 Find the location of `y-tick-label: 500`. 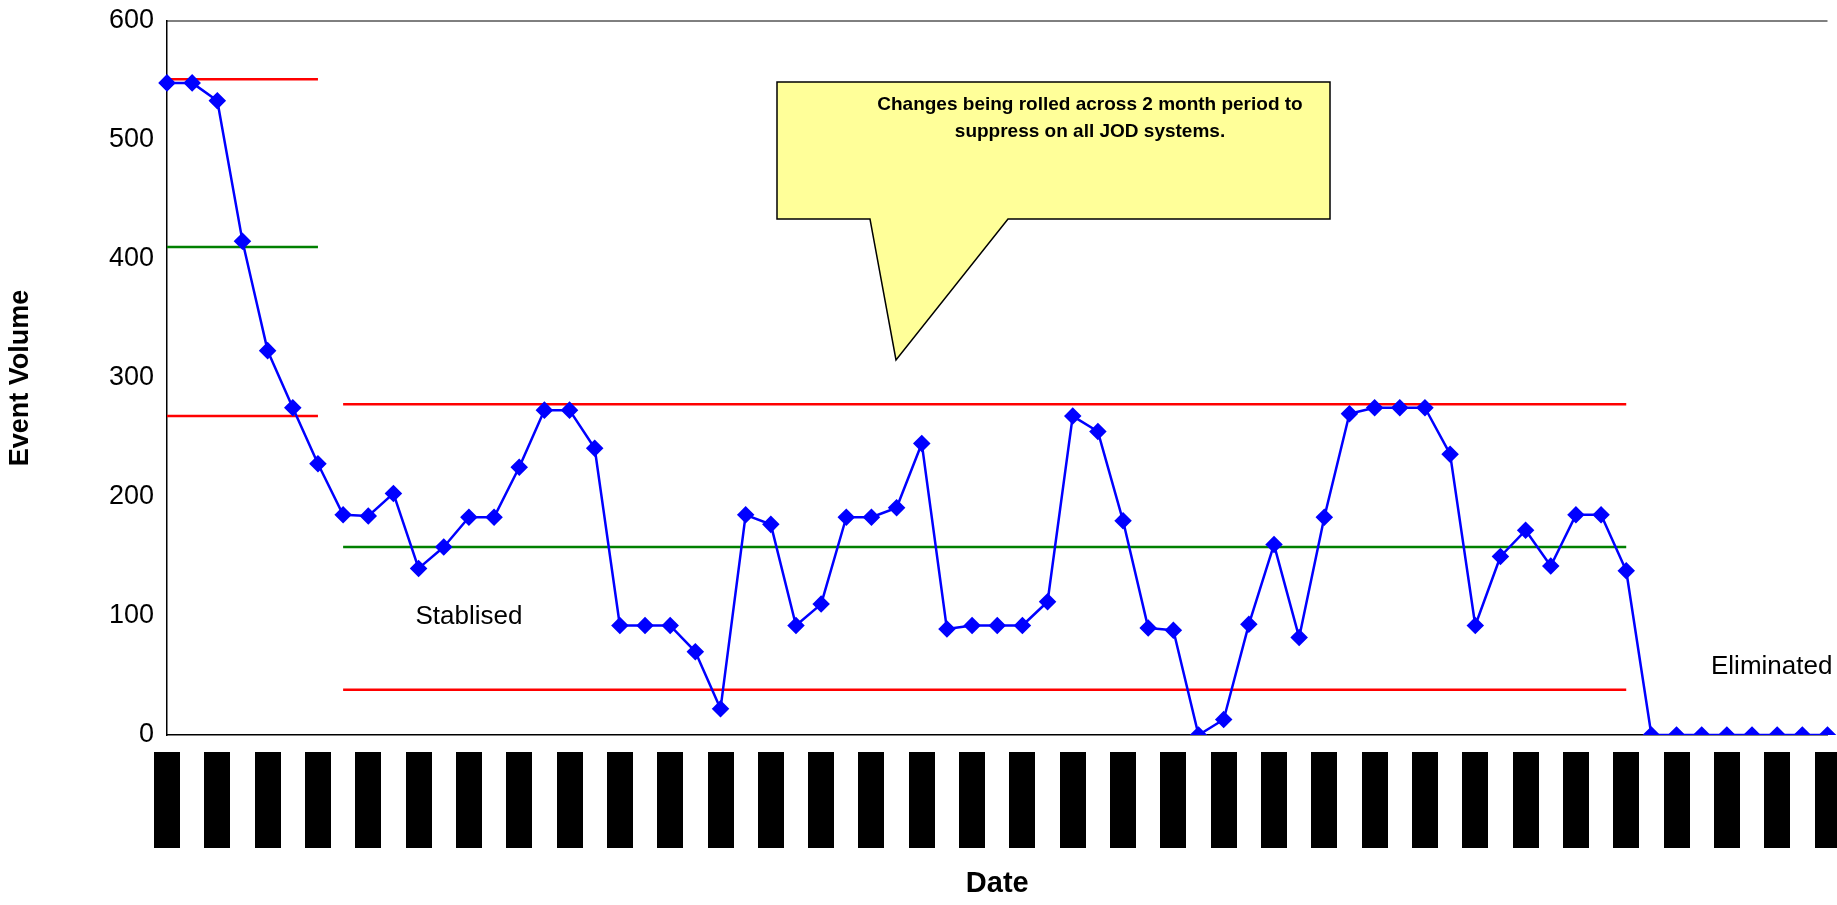

y-tick-label: 500 is located at coordinates (131, 138).